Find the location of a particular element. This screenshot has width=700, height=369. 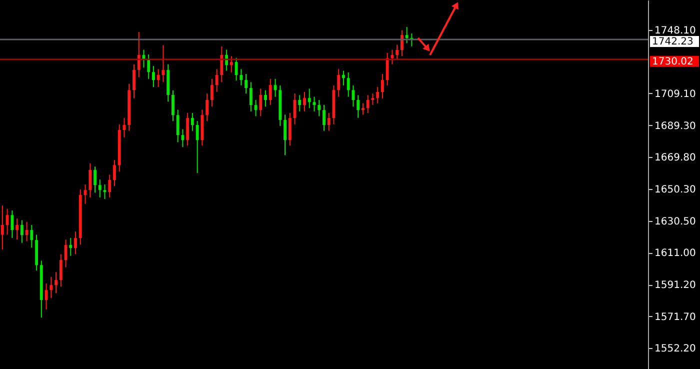

y-tick-label: 1591.20 is located at coordinates (675, 286).